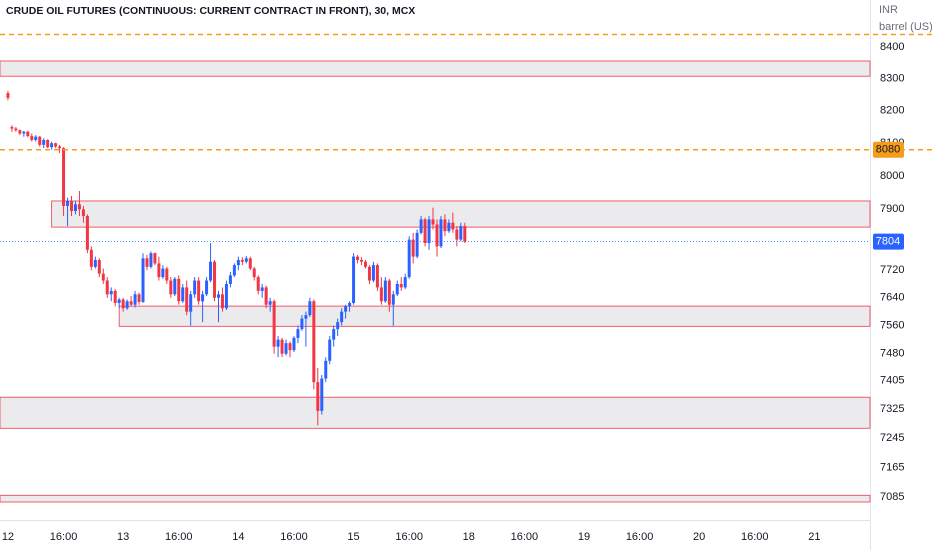 This screenshot has height=550, width=932. What do you see at coordinates (892, 326) in the screenshot?
I see `y-tick-label: 7560` at bounding box center [892, 326].